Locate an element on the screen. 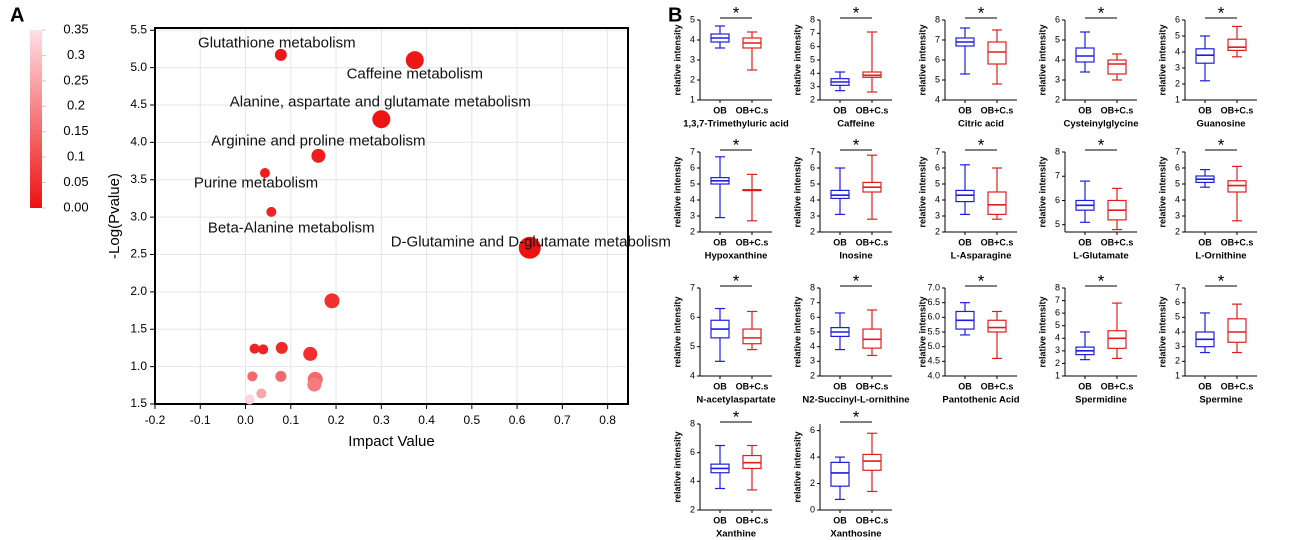 The width and height of the screenshot is (1296, 540). panel-label: B is located at coordinates (675, 15).